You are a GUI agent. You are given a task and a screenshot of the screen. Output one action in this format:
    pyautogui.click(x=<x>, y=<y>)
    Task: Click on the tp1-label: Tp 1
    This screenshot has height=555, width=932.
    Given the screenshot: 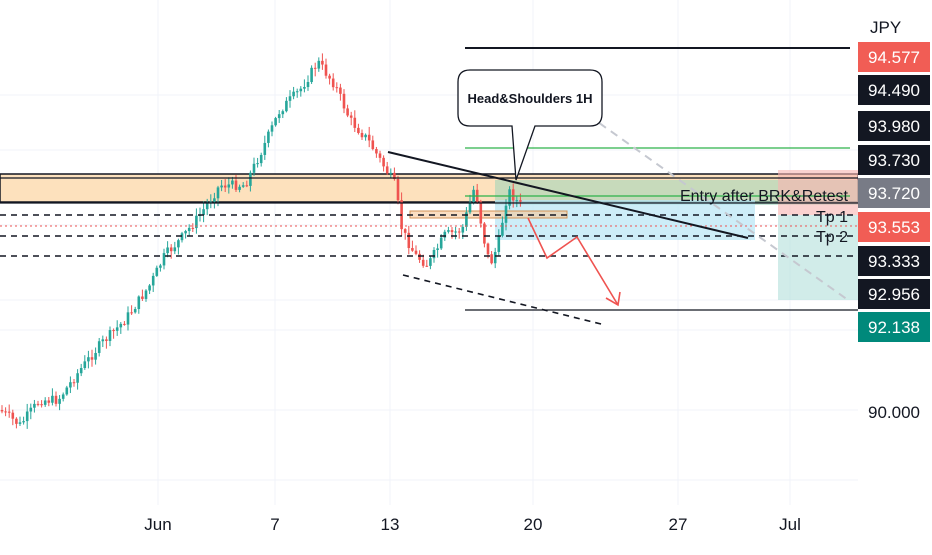 What is the action you would take?
    pyautogui.click(x=832, y=217)
    